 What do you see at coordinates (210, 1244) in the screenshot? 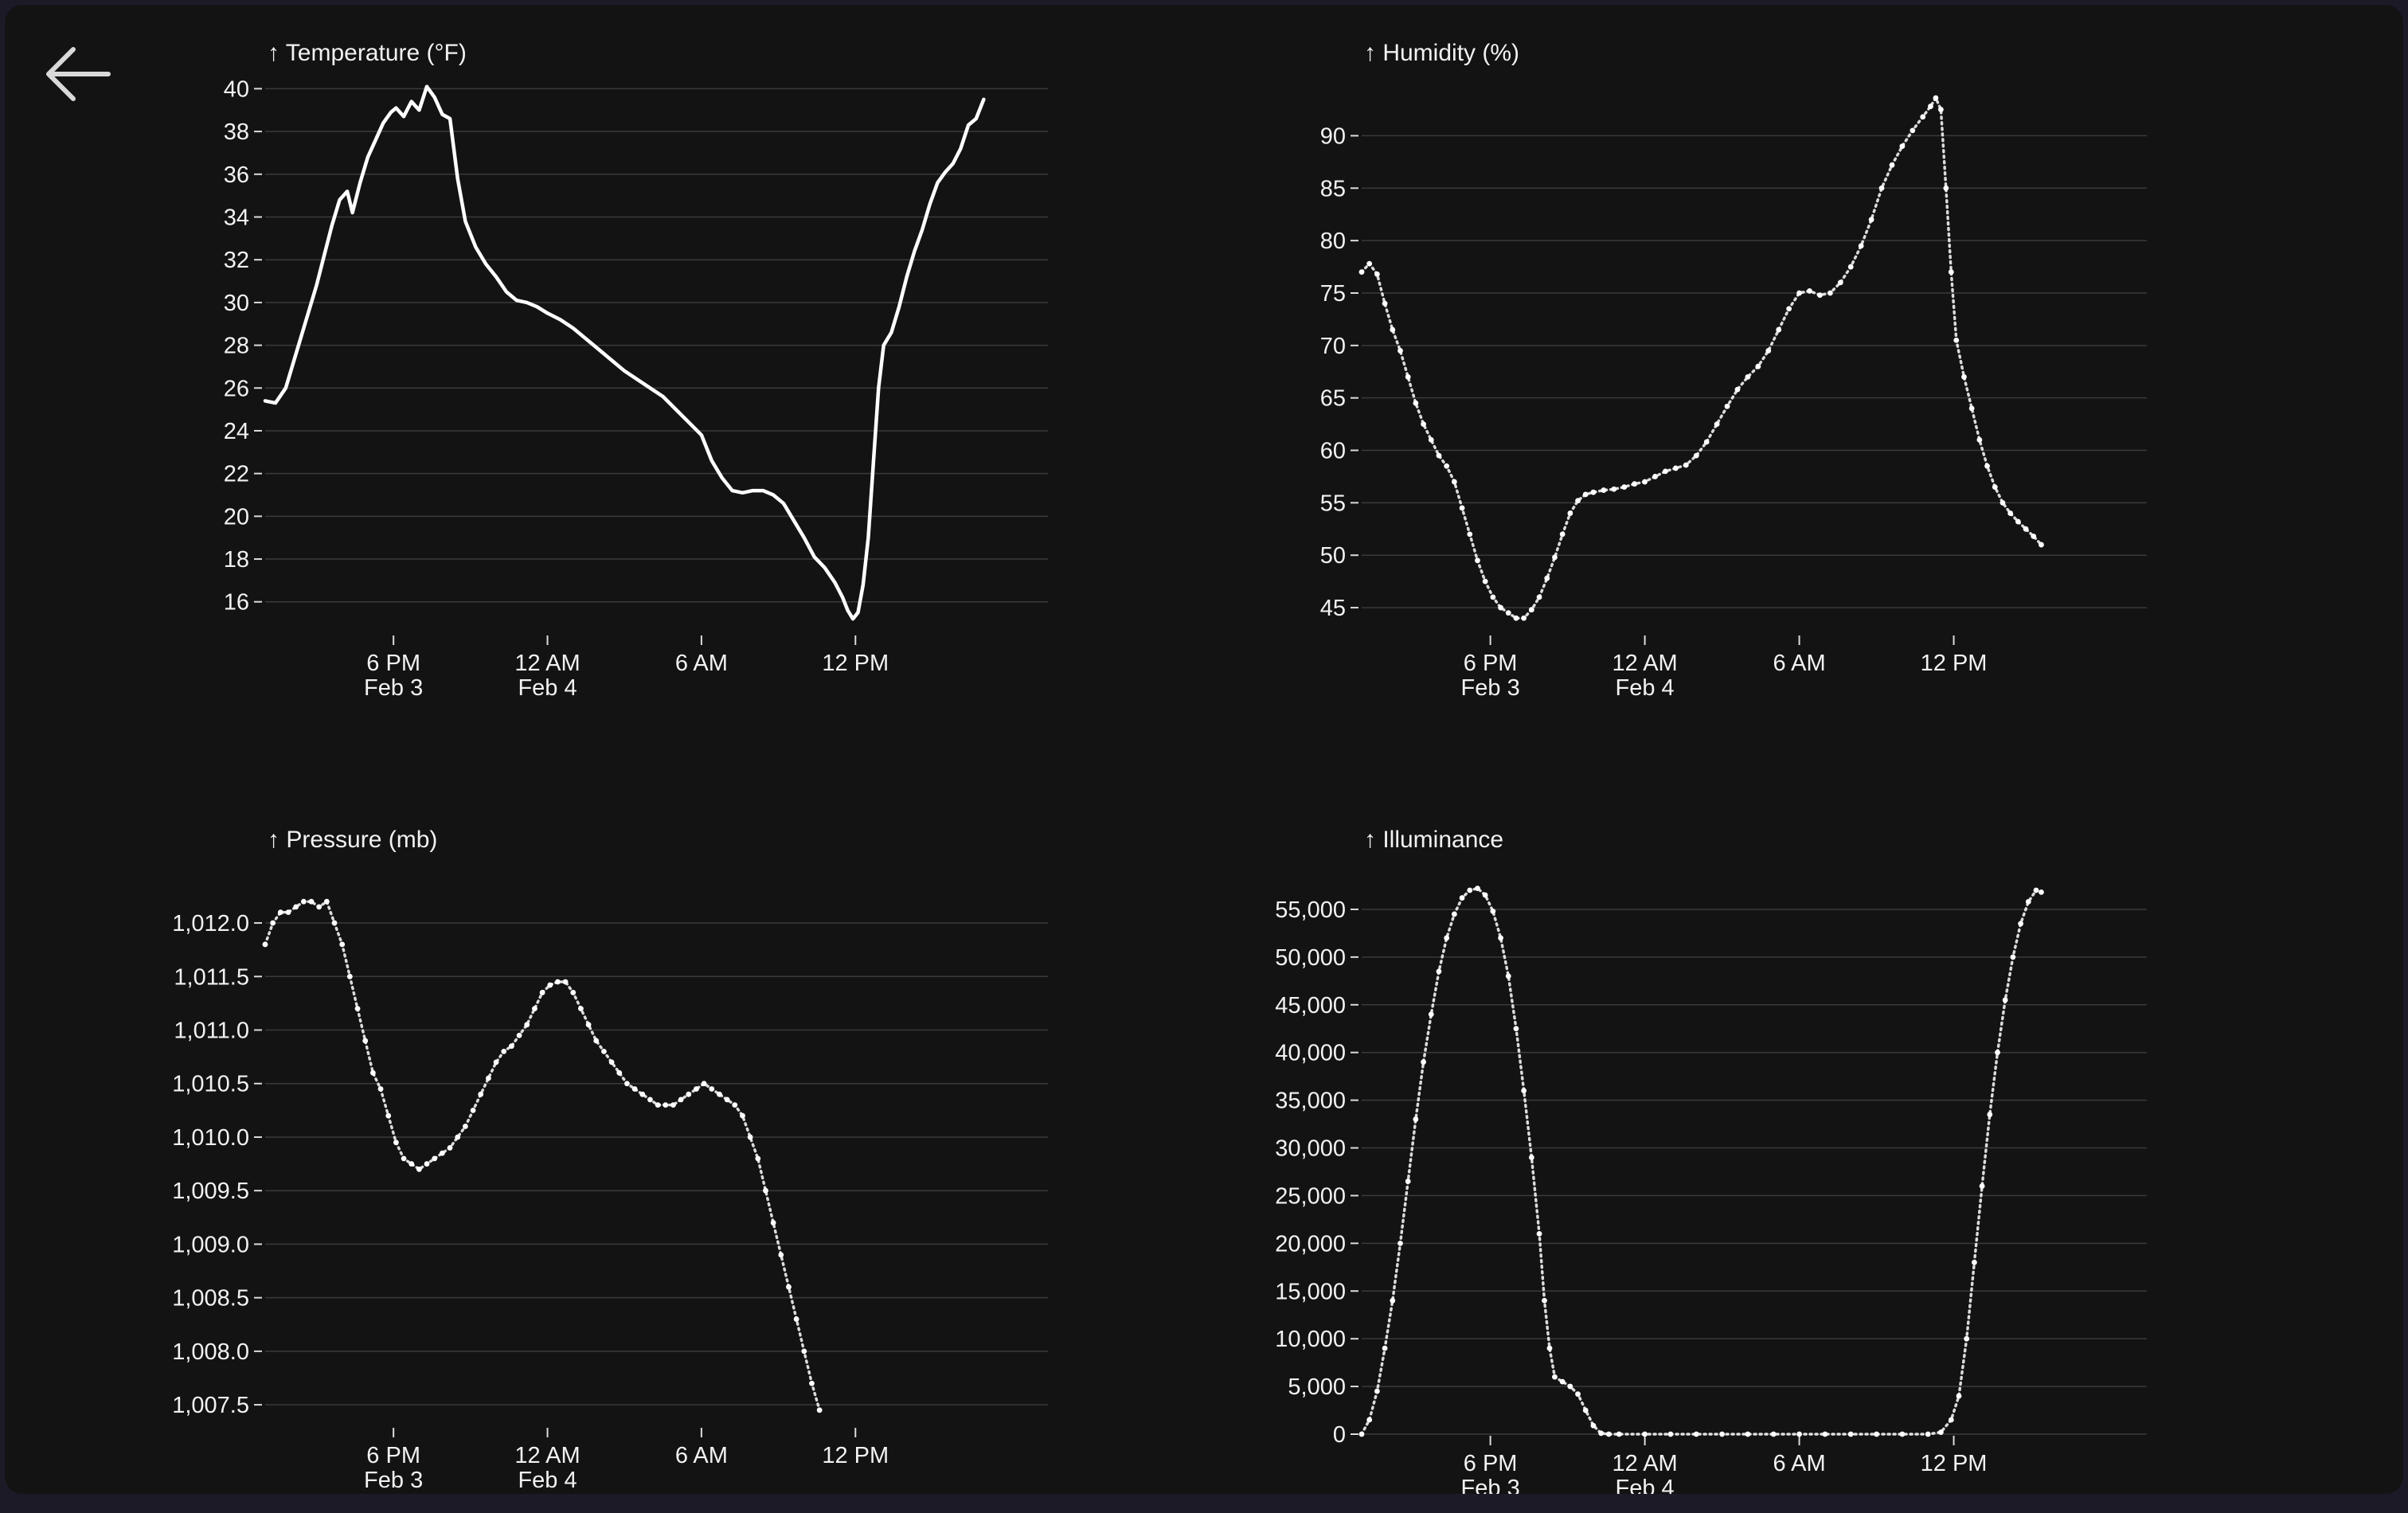
I see `pressure-ytick-label: 1,009.0` at bounding box center [210, 1244].